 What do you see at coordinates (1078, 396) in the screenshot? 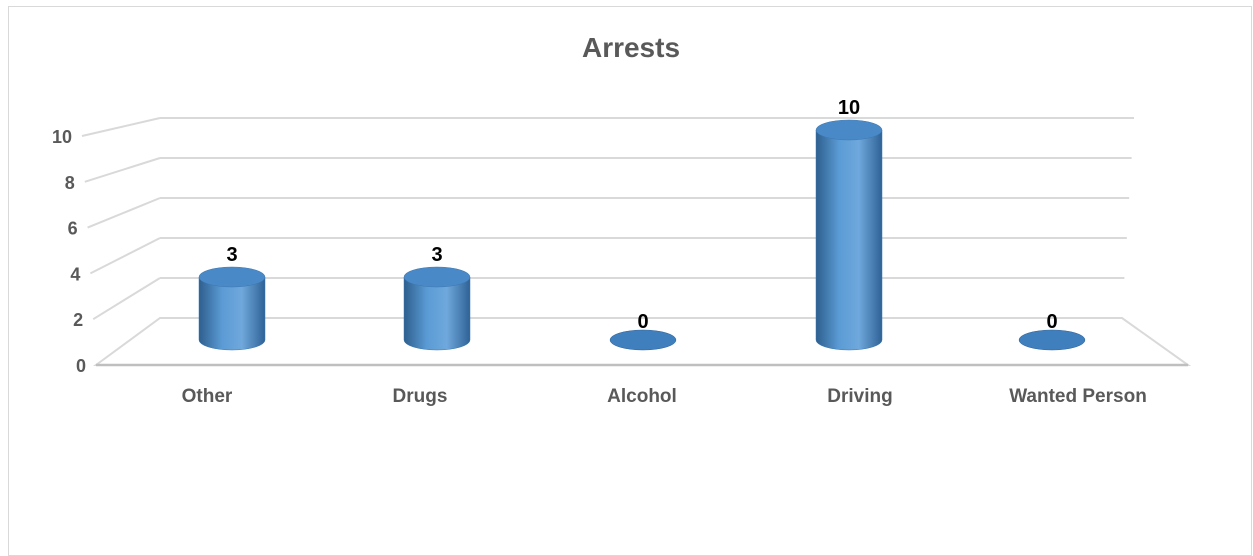
I see `x-tick-label: Wanted Person` at bounding box center [1078, 396].